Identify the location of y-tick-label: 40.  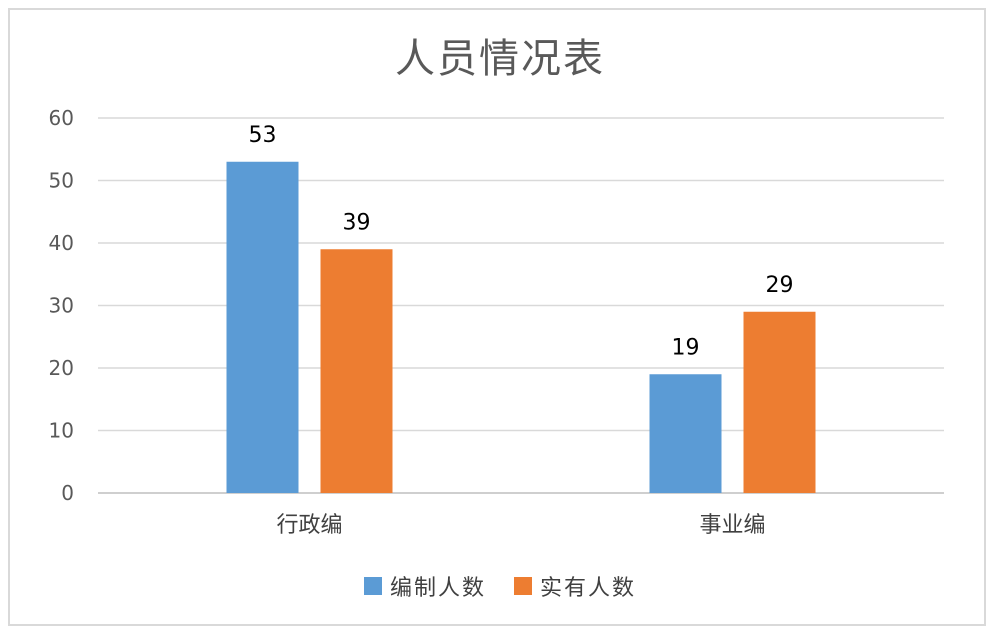
(61, 243).